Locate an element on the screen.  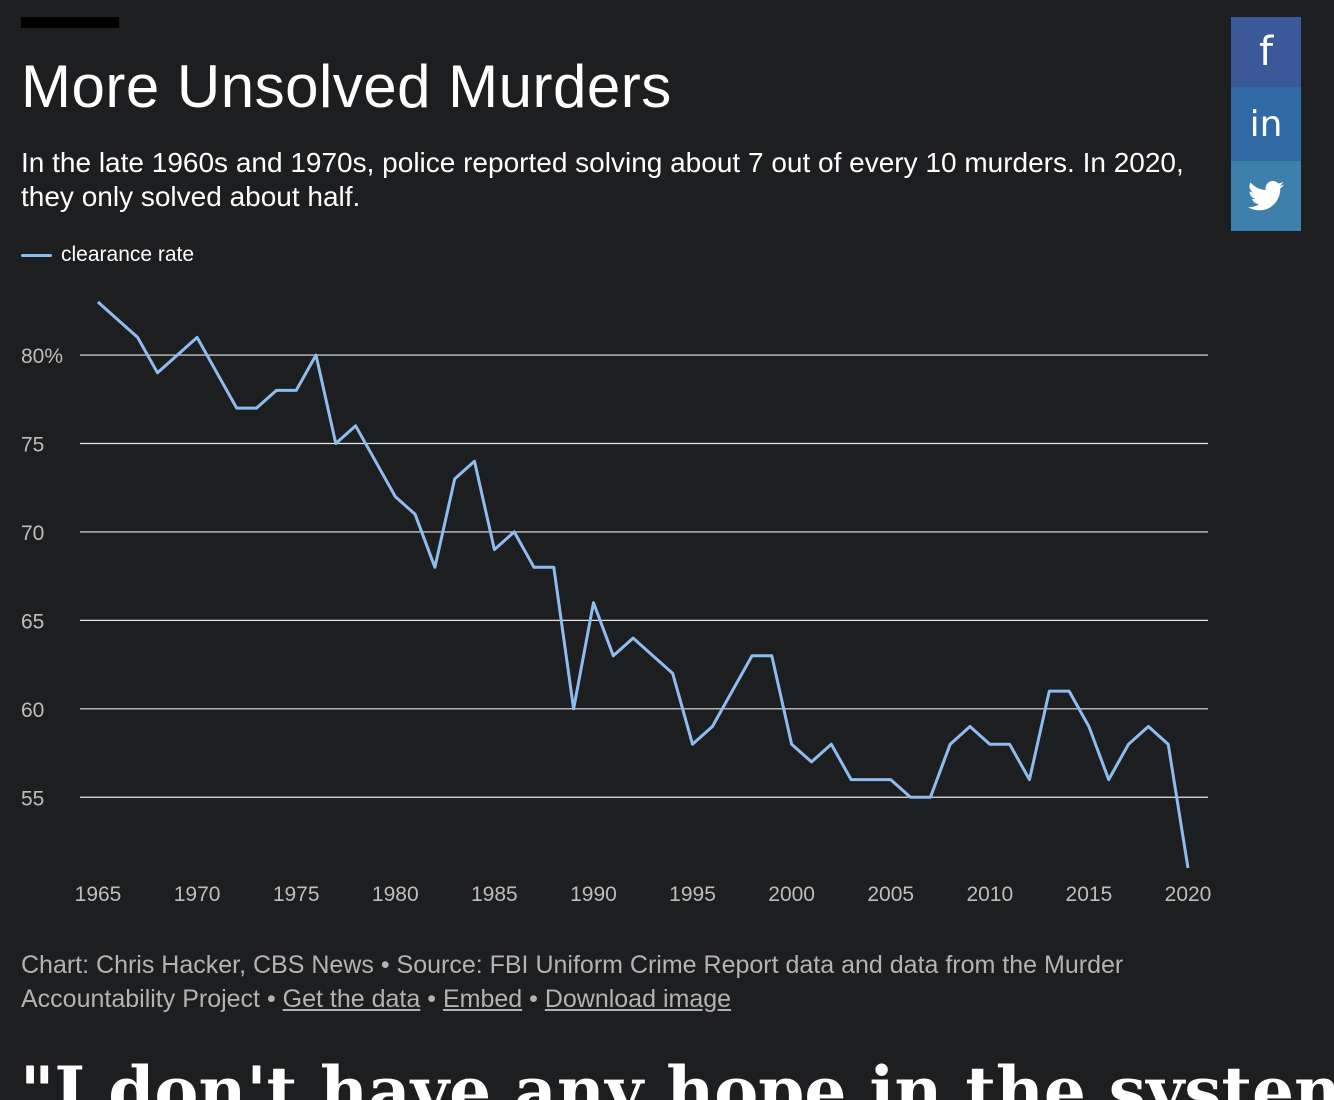
y-tick-label: 65 is located at coordinates (32, 621).